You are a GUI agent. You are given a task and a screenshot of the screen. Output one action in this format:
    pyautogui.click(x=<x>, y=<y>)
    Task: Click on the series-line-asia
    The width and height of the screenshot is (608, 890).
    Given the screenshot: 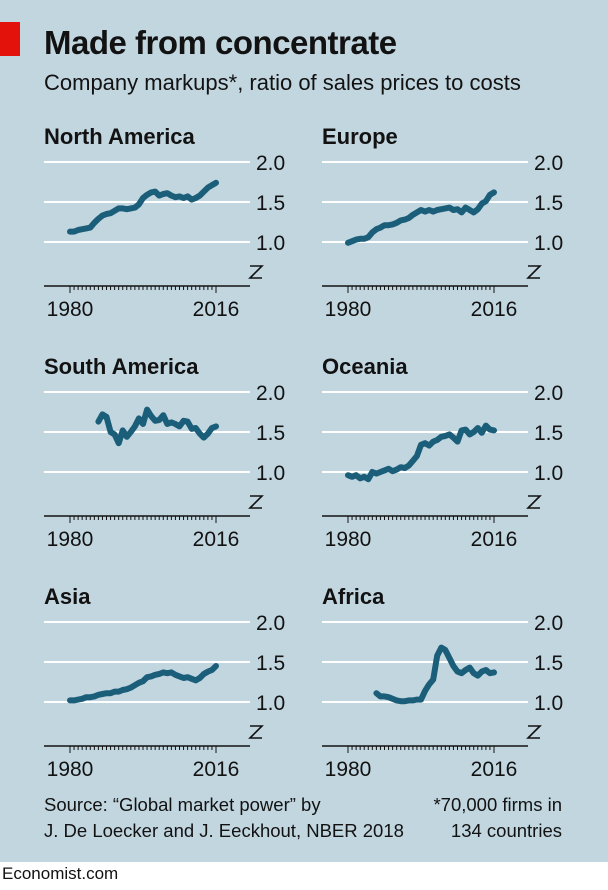 What is the action you would take?
    pyautogui.click(x=143, y=683)
    